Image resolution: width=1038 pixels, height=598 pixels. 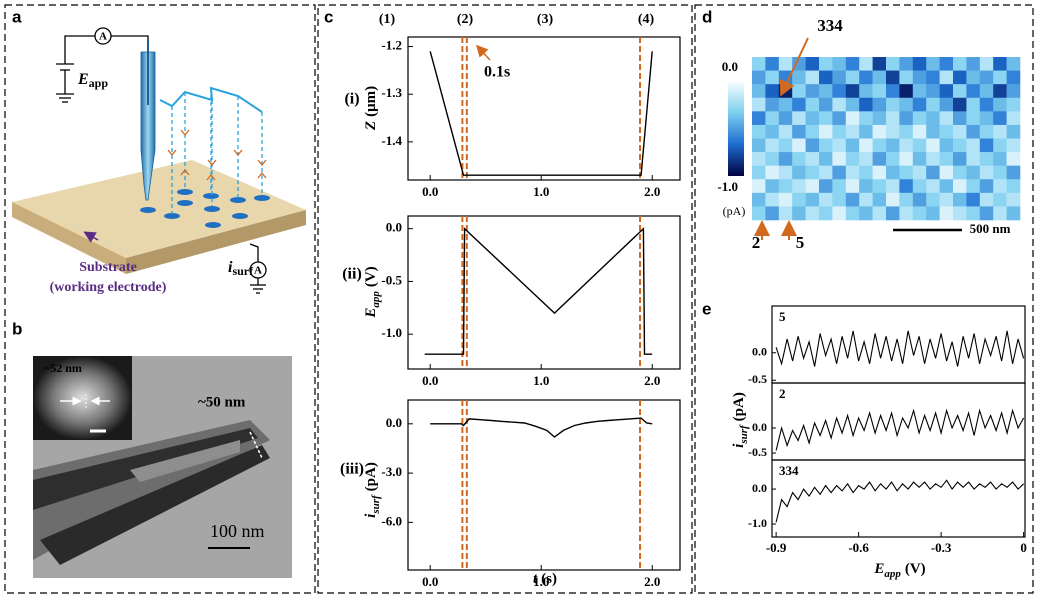 What do you see at coordinates (990, 228) in the screenshot?
I see `scale-bar-label: 500 nm` at bounding box center [990, 228].